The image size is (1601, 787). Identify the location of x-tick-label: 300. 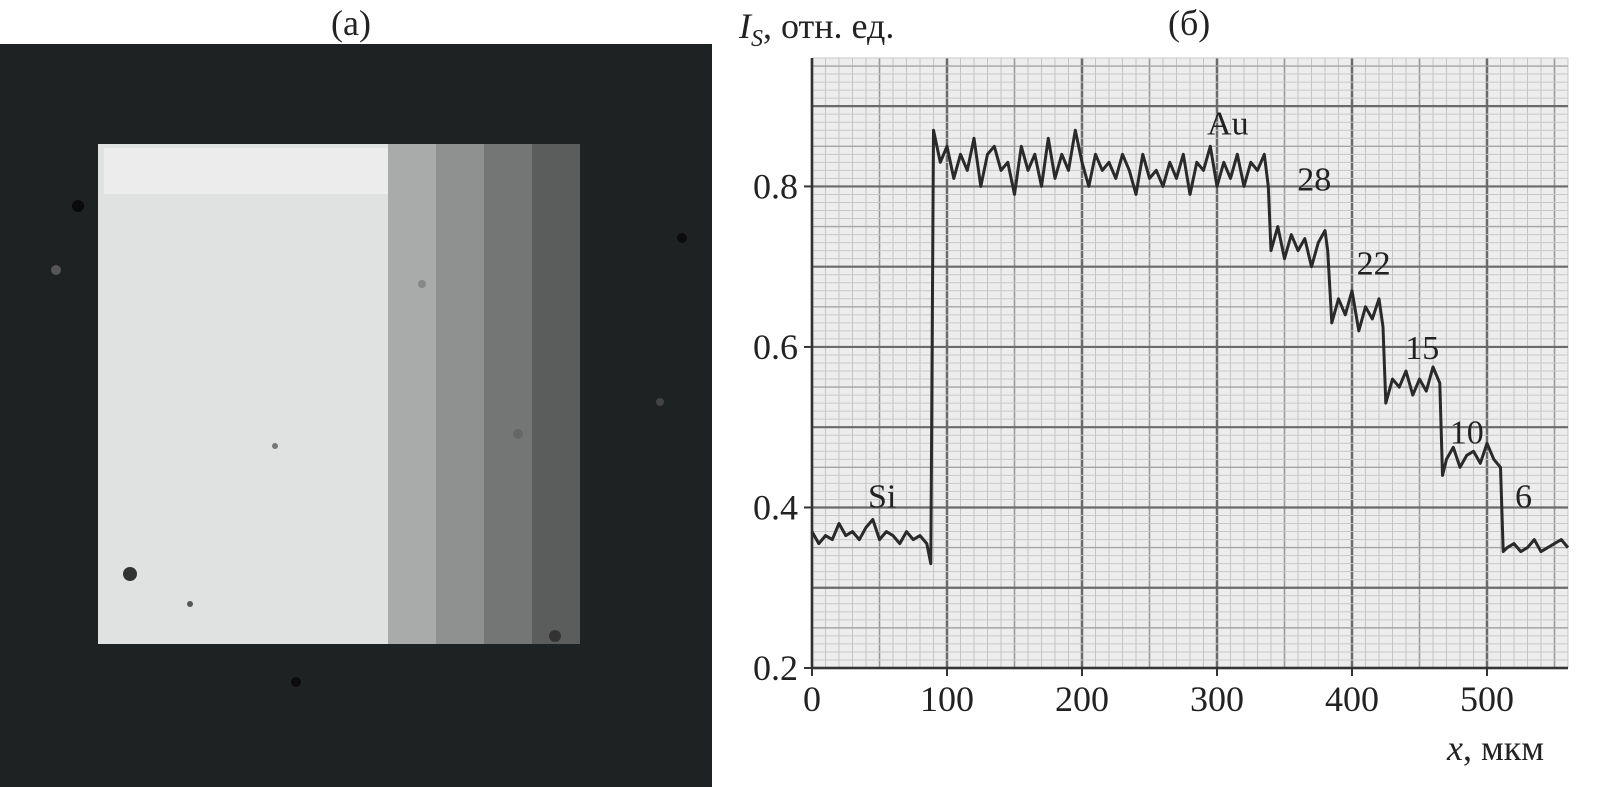
(1217, 699).